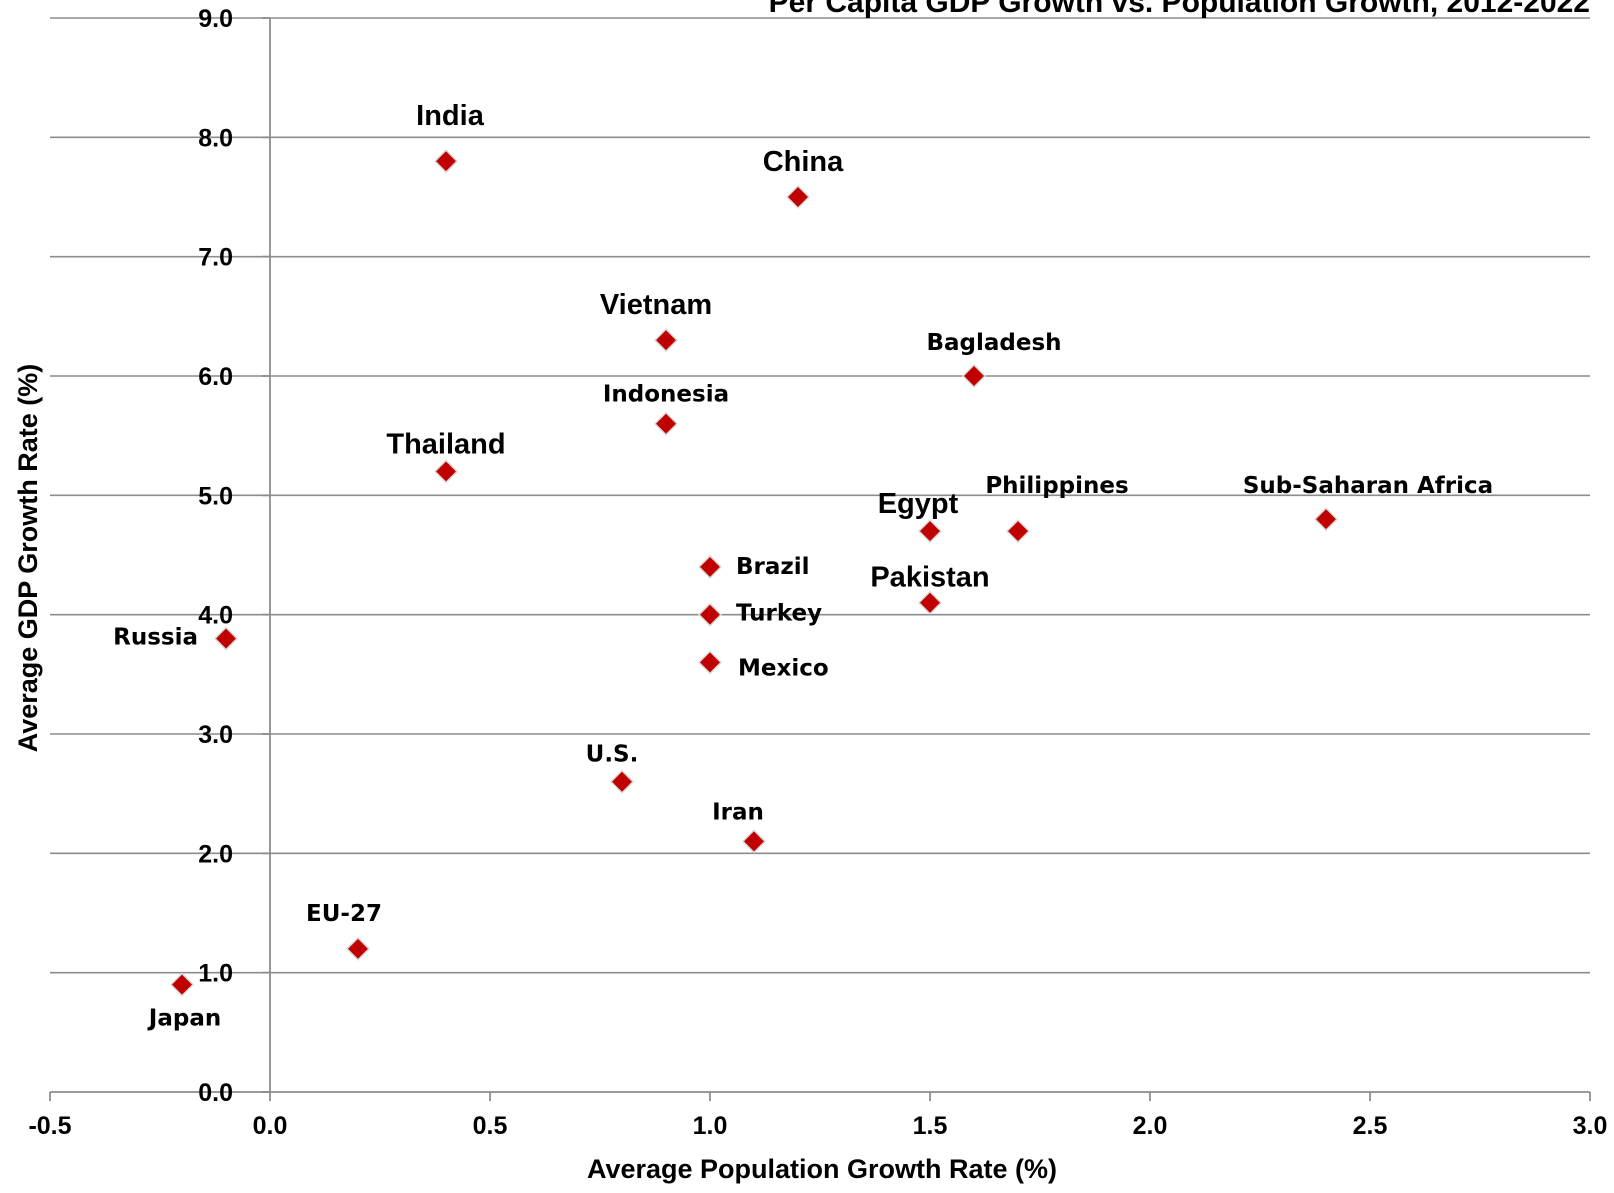 This screenshot has width=1614, height=1193. I want to click on data-point-label: China, so click(803, 162).